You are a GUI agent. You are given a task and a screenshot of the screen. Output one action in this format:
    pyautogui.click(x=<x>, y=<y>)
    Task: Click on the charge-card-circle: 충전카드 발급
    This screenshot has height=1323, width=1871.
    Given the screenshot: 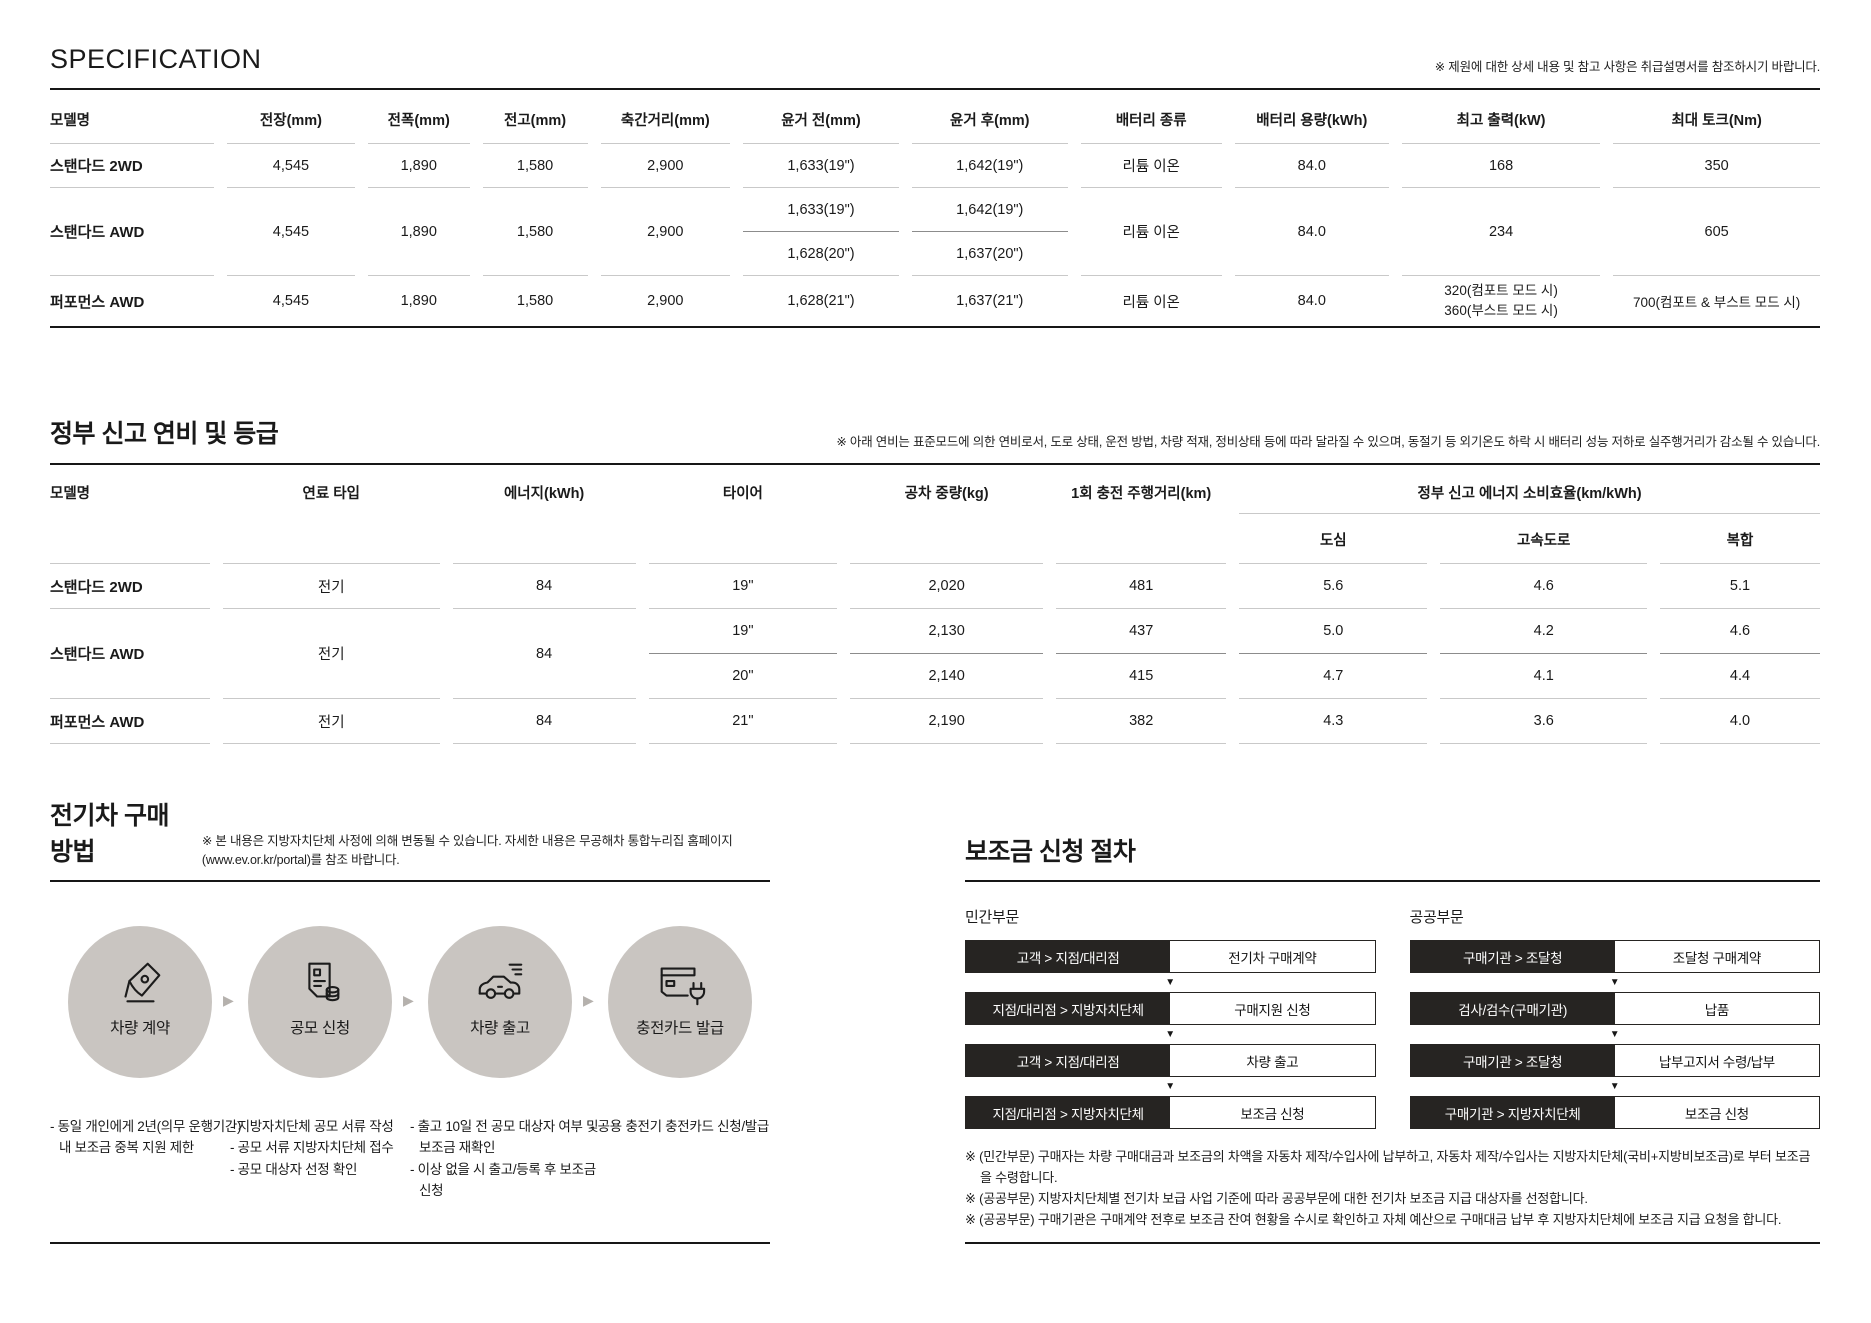 What is the action you would take?
    pyautogui.click(x=680, y=1002)
    